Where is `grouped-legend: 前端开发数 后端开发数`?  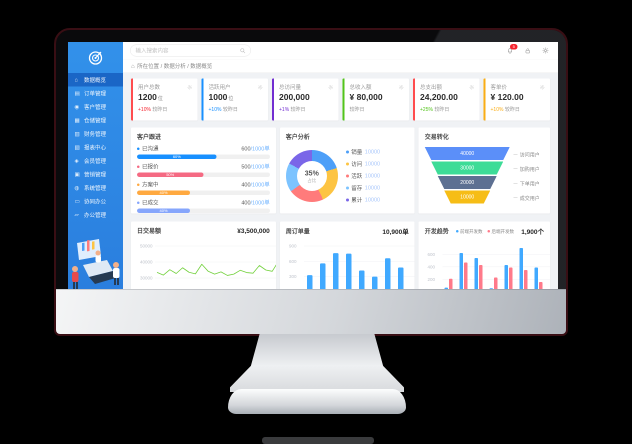
grouped-legend: 前端开发数 后端开发数 is located at coordinates (484, 231).